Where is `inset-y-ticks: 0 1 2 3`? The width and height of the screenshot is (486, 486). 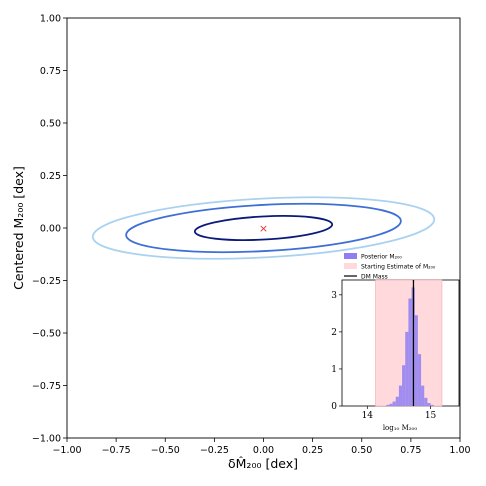 inset-y-ticks: 0 1 2 3 is located at coordinates (336, 351).